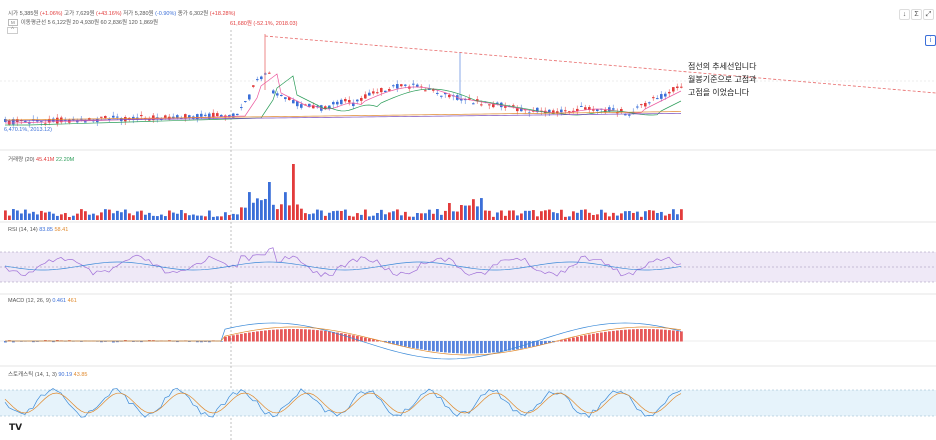 Image resolution: width=936 pixels, height=440 pixels. What do you see at coordinates (719, 92) in the screenshot?
I see `note-line-3: 고점을 이었습니다` at bounding box center [719, 92].